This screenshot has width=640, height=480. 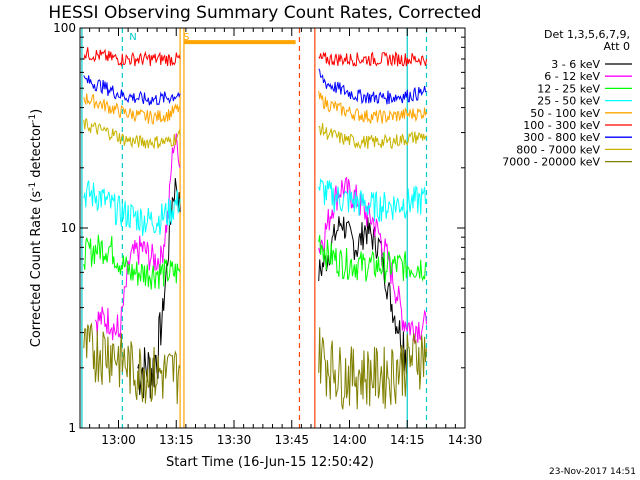 I want to click on legend-label-7: 800 - 7000 keV, so click(x=558, y=149).